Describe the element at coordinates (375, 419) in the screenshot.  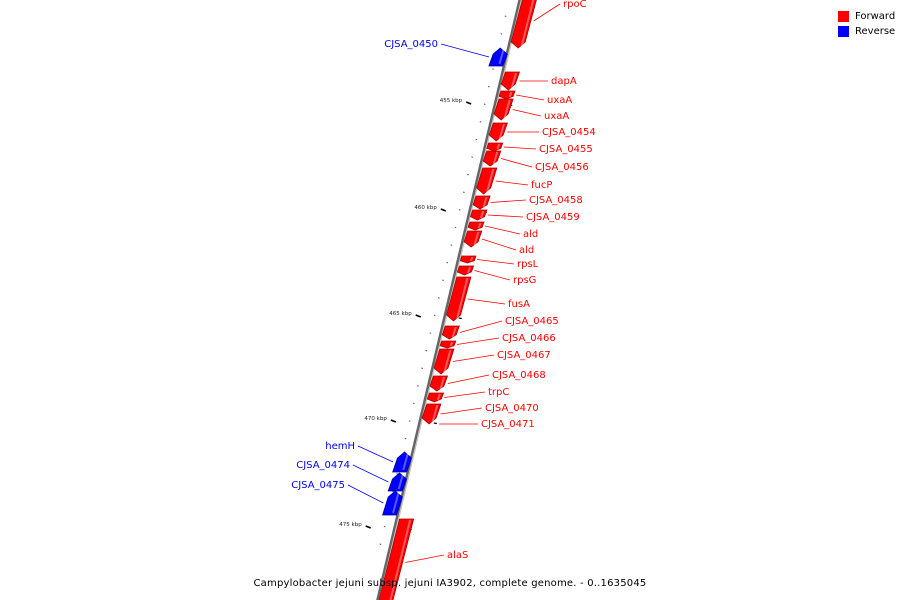
I see `tick-label: 470 kbp` at that location.